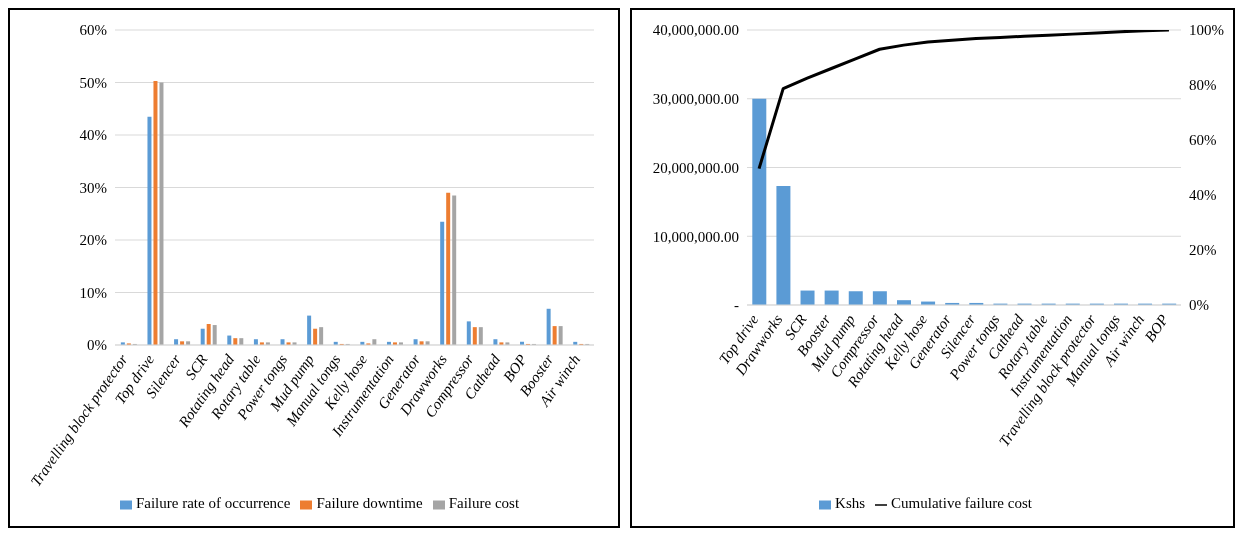 The height and width of the screenshot is (536, 1243). I want to click on y-tick-label: 30%, so click(93, 187).